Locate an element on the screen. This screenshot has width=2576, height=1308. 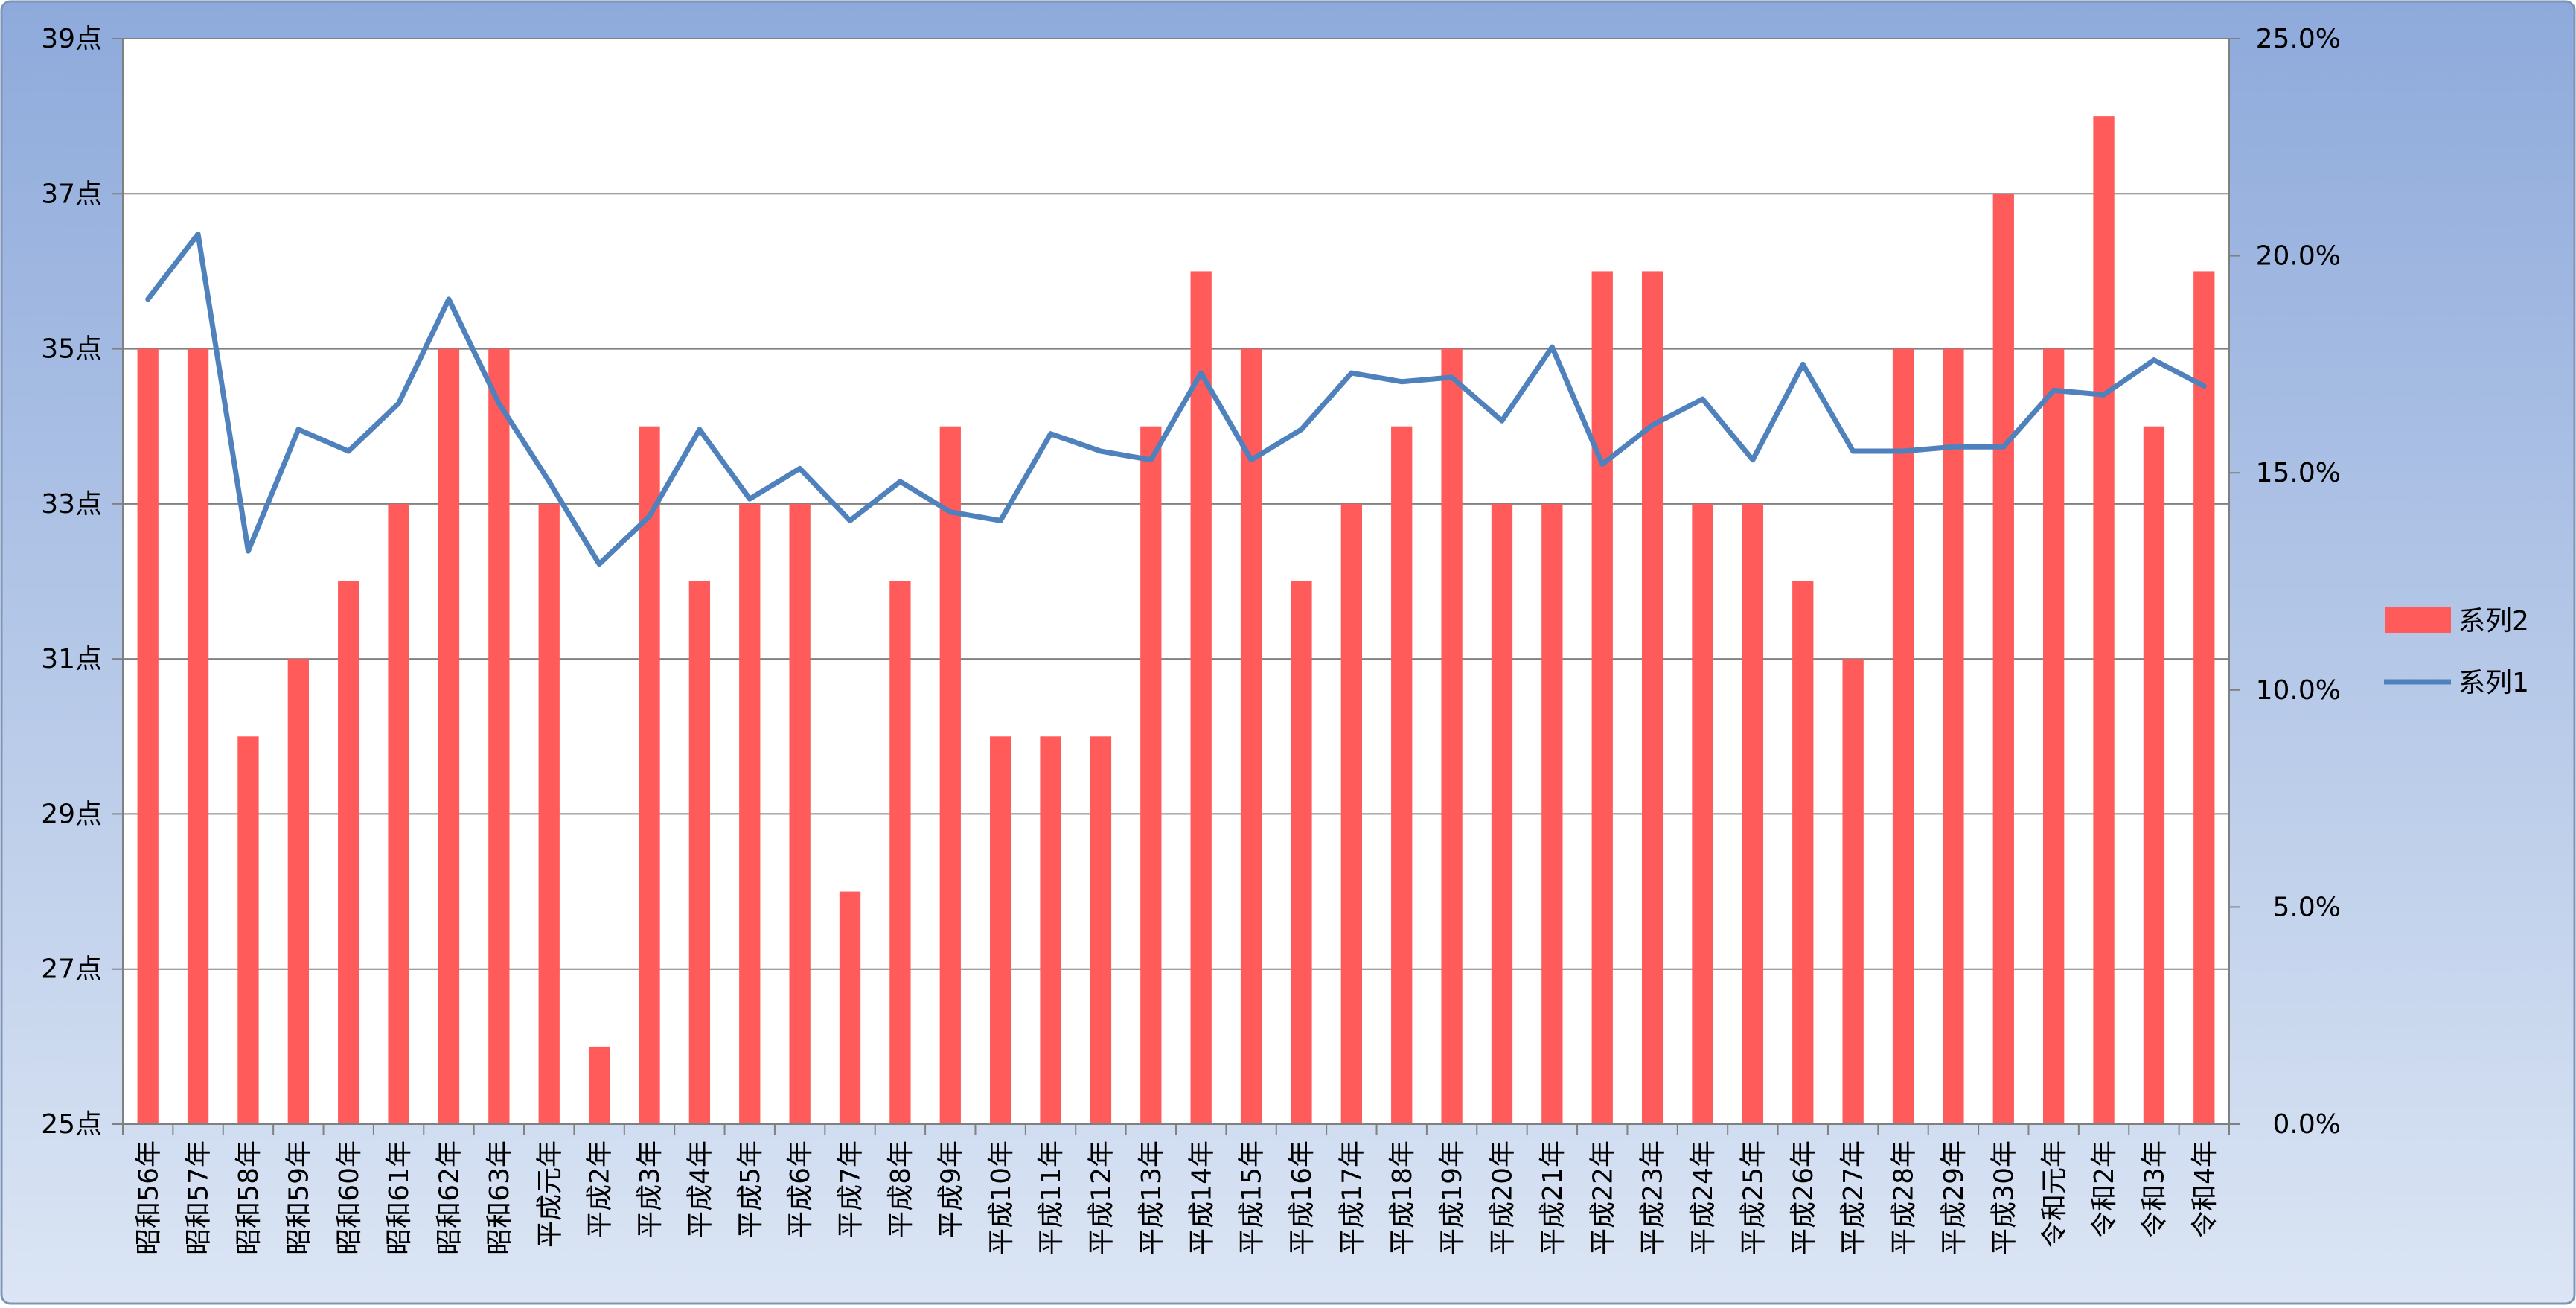
right-tick-label: 15.0% is located at coordinates (2299, 473).